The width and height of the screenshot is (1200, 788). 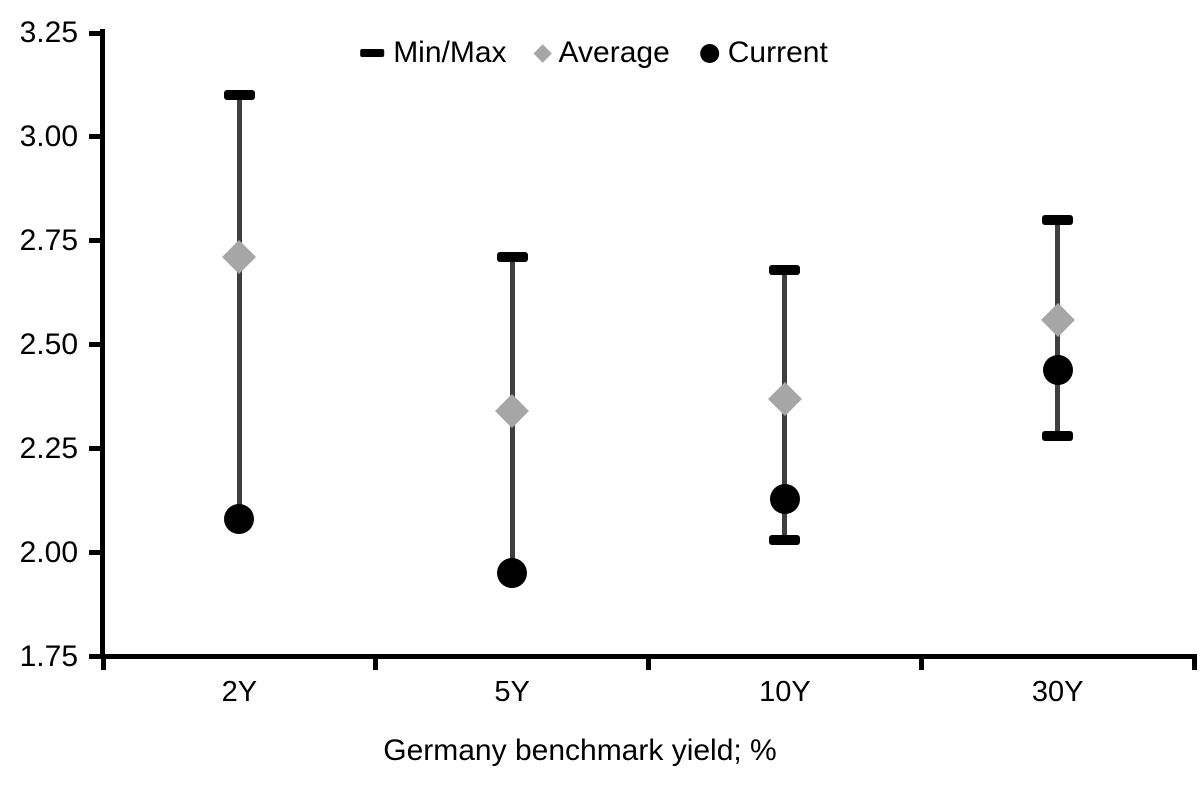 I want to click on current-marker-5Y, so click(x=512, y=573).